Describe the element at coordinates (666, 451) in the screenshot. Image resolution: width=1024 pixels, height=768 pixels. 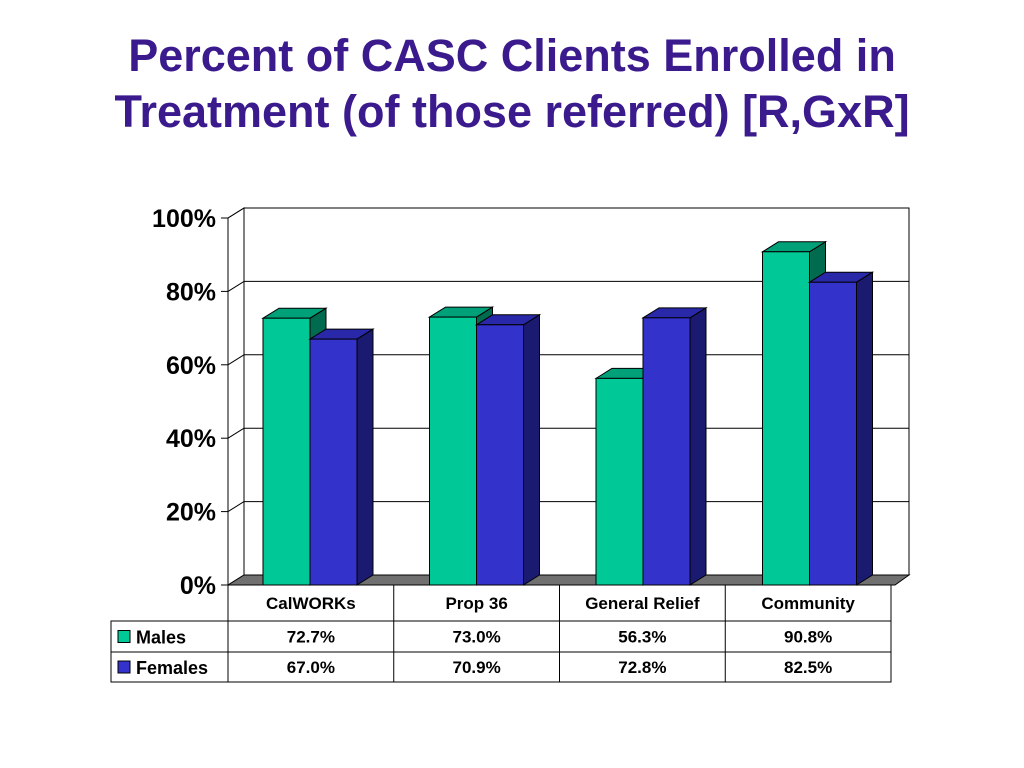
I see `bar-females-general-relief-front` at that location.